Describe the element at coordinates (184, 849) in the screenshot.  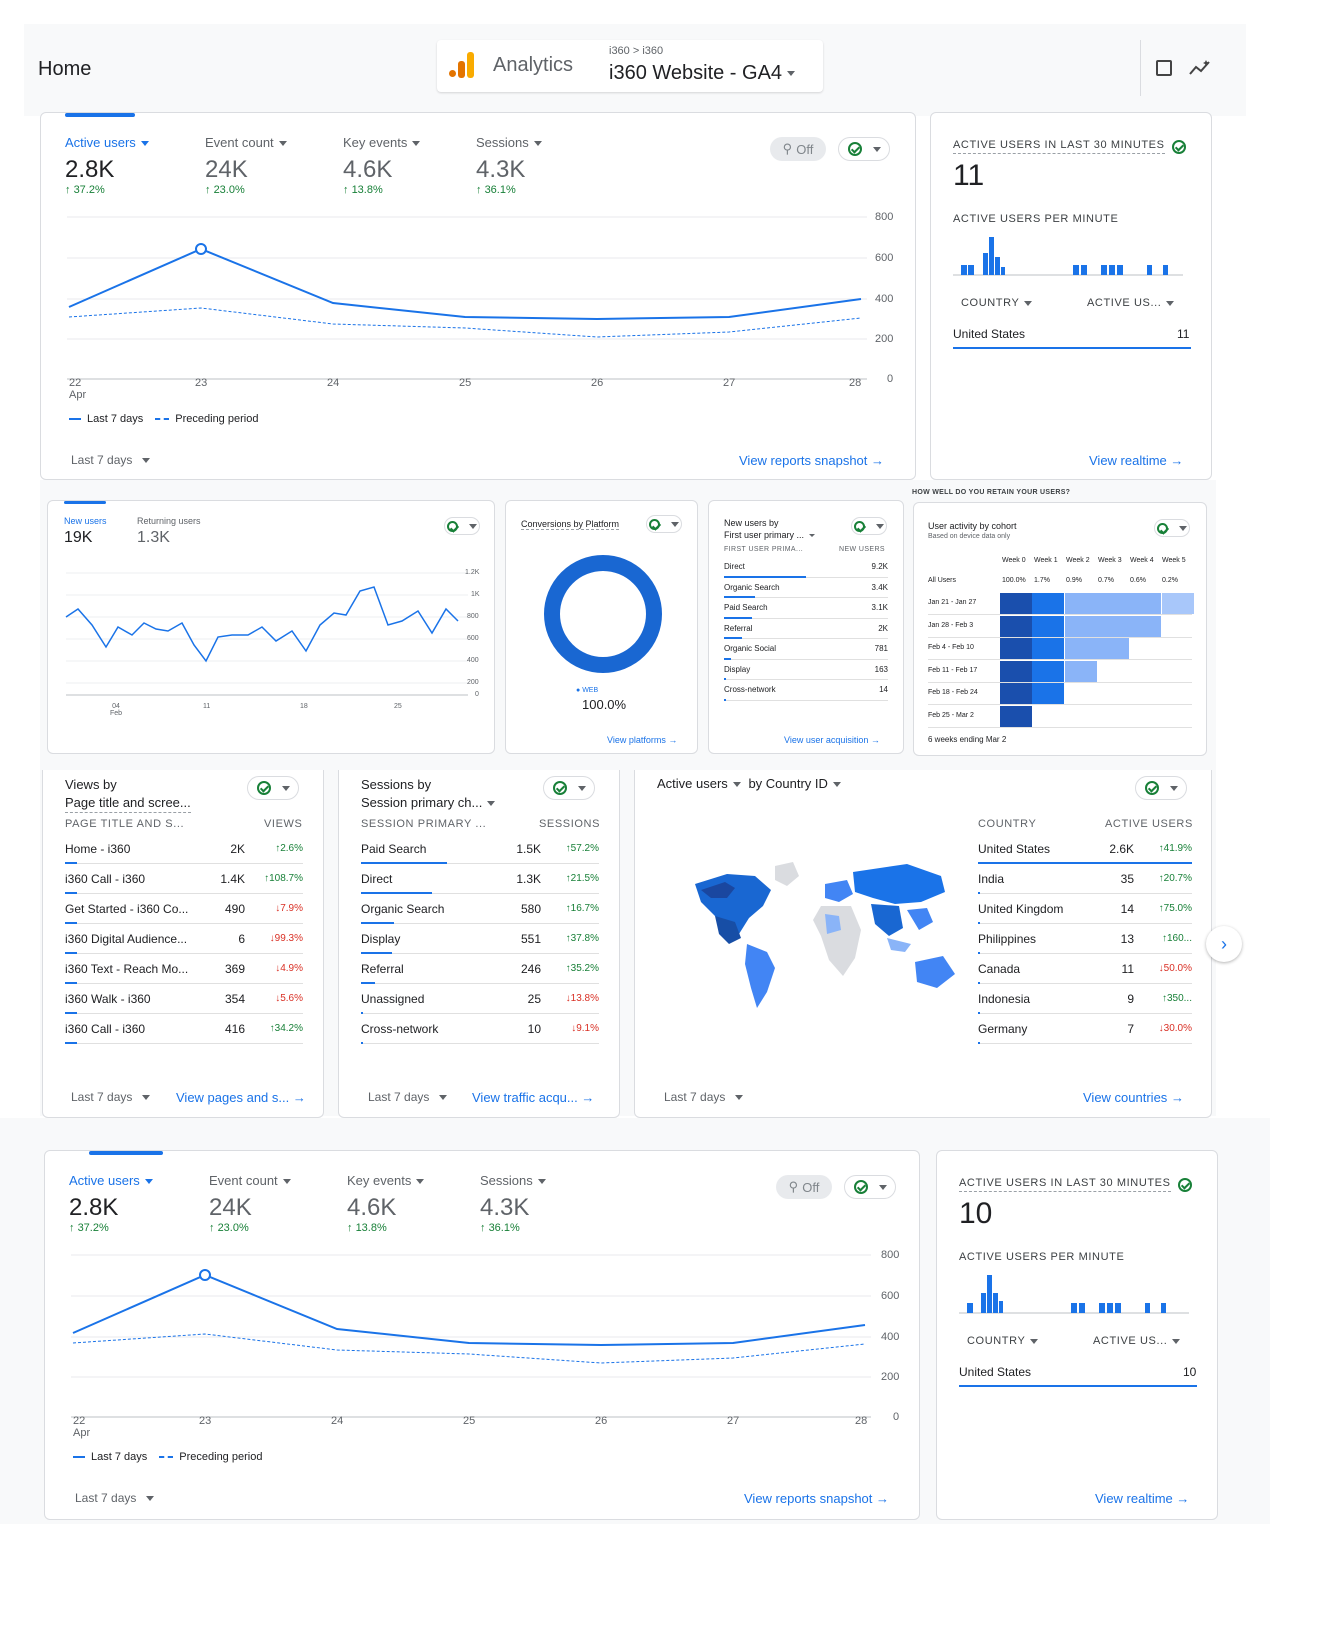
I see `table-row: Home - i360 2K ↑2.6%` at that location.